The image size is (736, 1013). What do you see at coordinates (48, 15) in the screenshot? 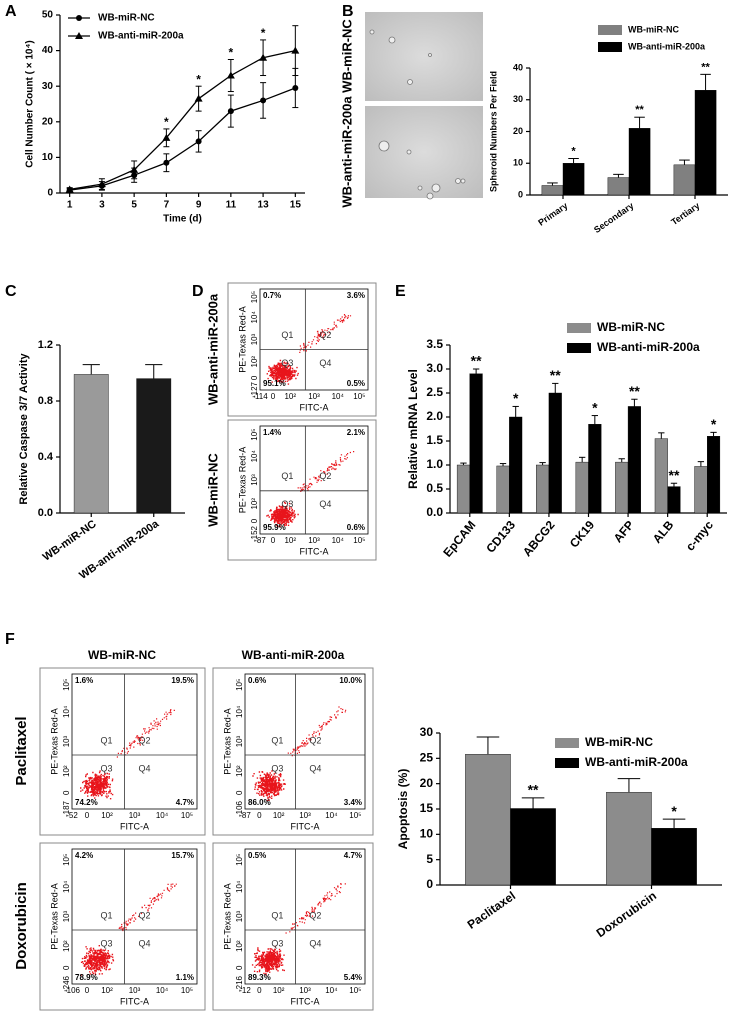
I see `y-tick-label: 50` at bounding box center [48, 15].